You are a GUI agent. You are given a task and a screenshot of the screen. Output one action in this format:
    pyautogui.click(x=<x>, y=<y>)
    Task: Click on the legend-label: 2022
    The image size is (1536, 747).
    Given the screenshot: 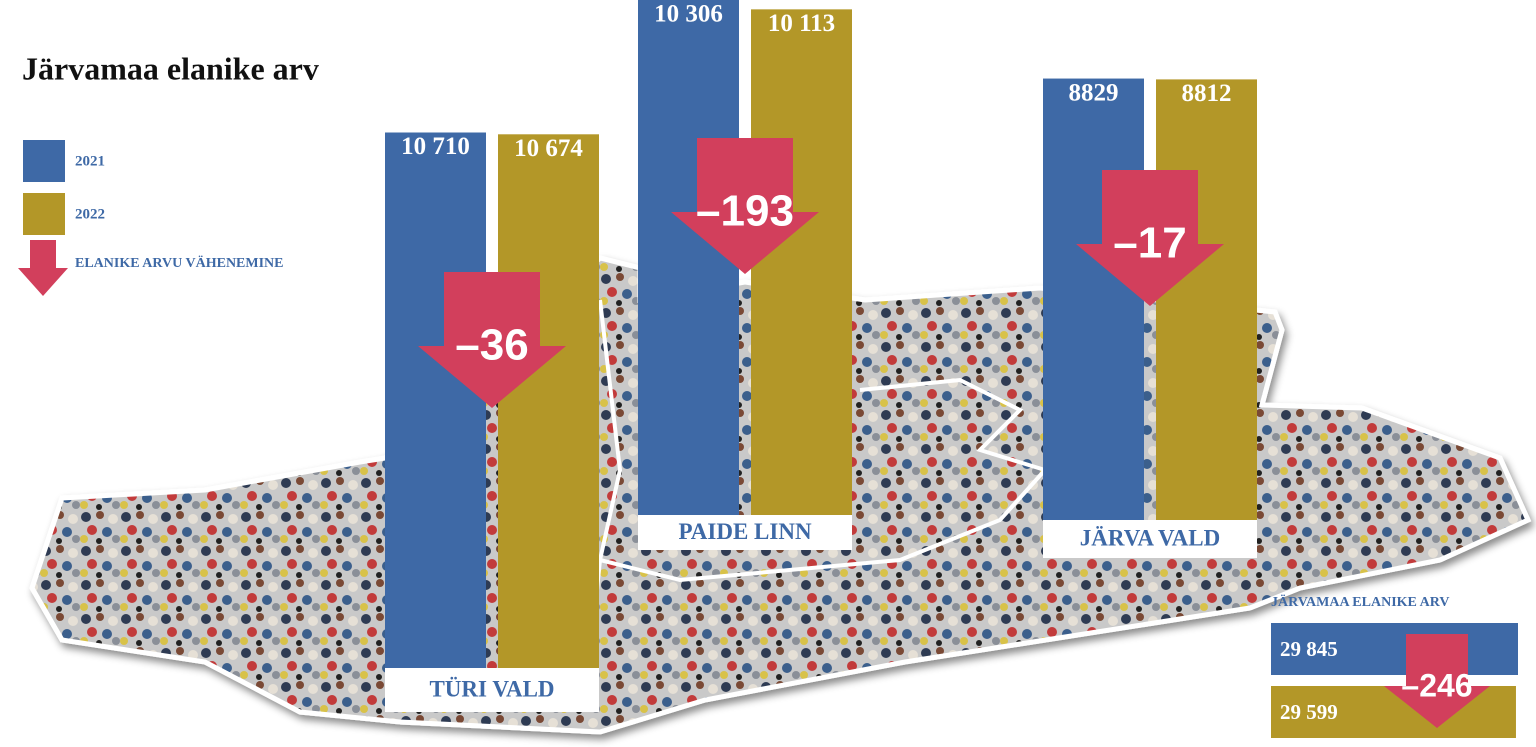 What is the action you would take?
    pyautogui.click(x=90, y=214)
    